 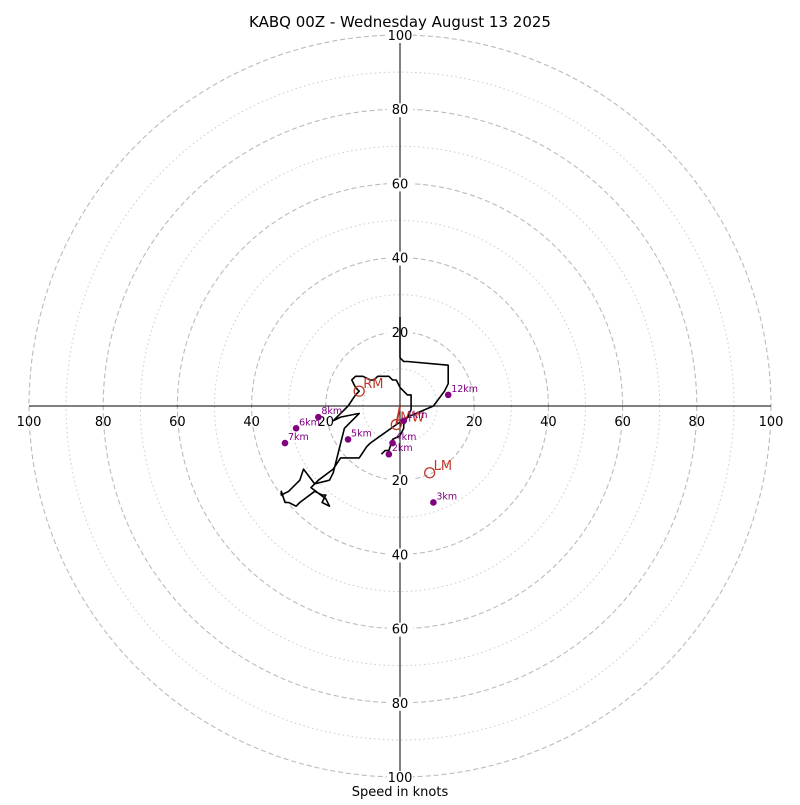 What do you see at coordinates (448, 395) in the screenshot?
I see `height-marker-12km` at bounding box center [448, 395].